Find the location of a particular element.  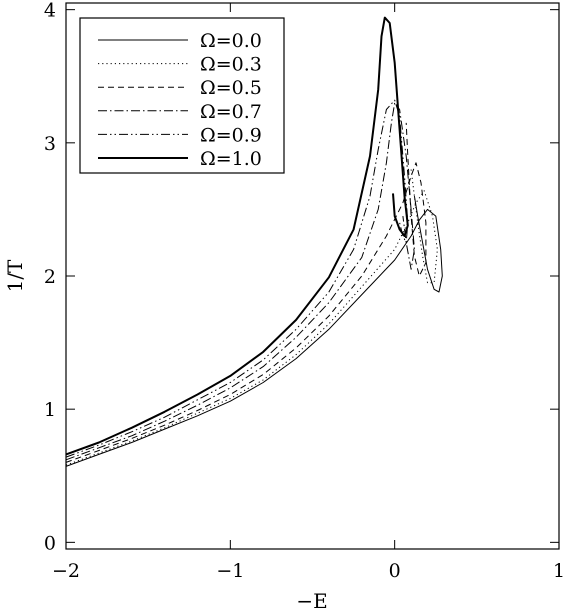

x-tick-label: 0 is located at coordinates (395, 571).